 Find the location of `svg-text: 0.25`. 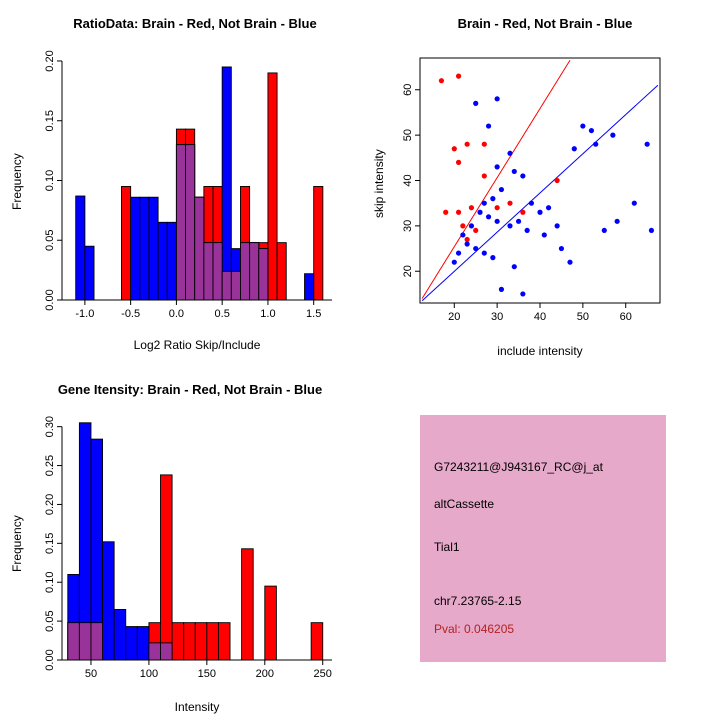

svg-text: 0.25 is located at coordinates (50, 465).